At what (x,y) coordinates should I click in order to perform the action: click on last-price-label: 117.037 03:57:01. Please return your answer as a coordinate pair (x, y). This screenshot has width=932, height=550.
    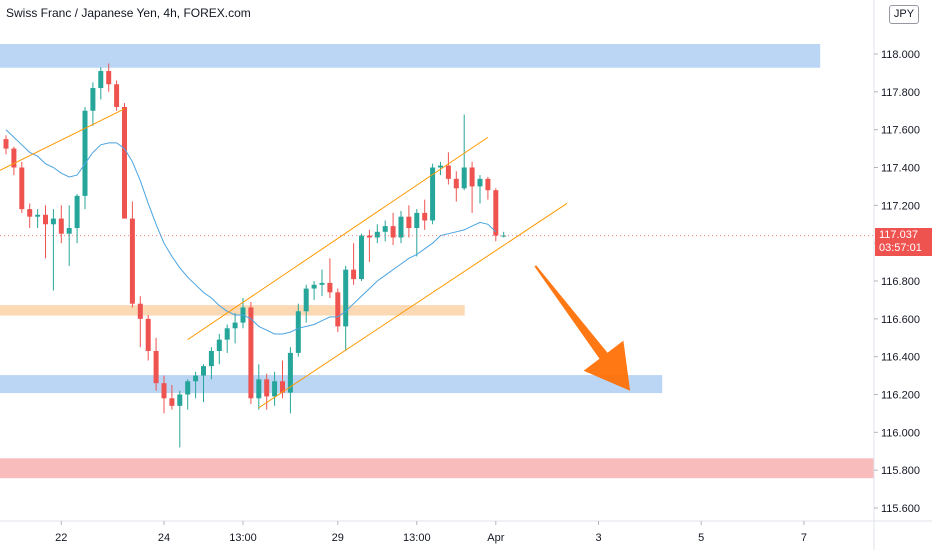
    Looking at the image, I should click on (903, 242).